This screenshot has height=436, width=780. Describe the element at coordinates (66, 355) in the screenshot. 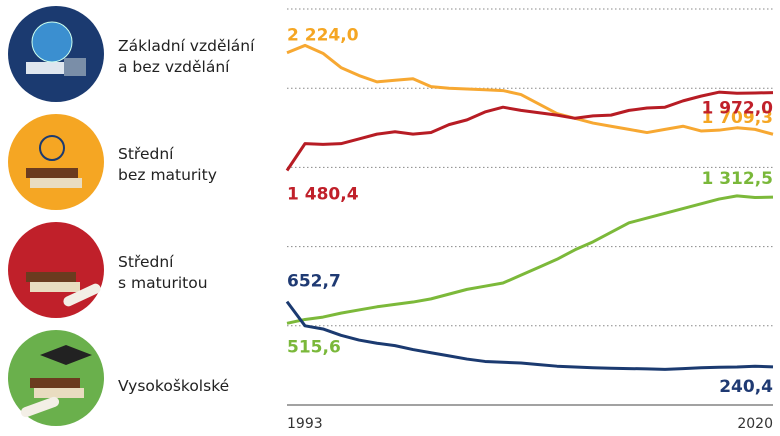

I see `icon-cap` at that location.